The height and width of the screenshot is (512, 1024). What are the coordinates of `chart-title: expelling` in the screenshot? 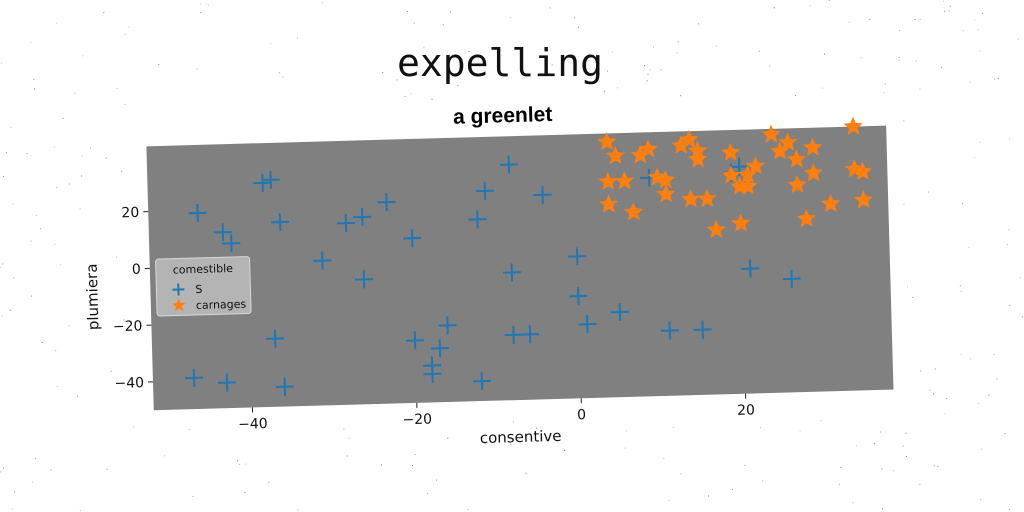 It's located at (500, 63).